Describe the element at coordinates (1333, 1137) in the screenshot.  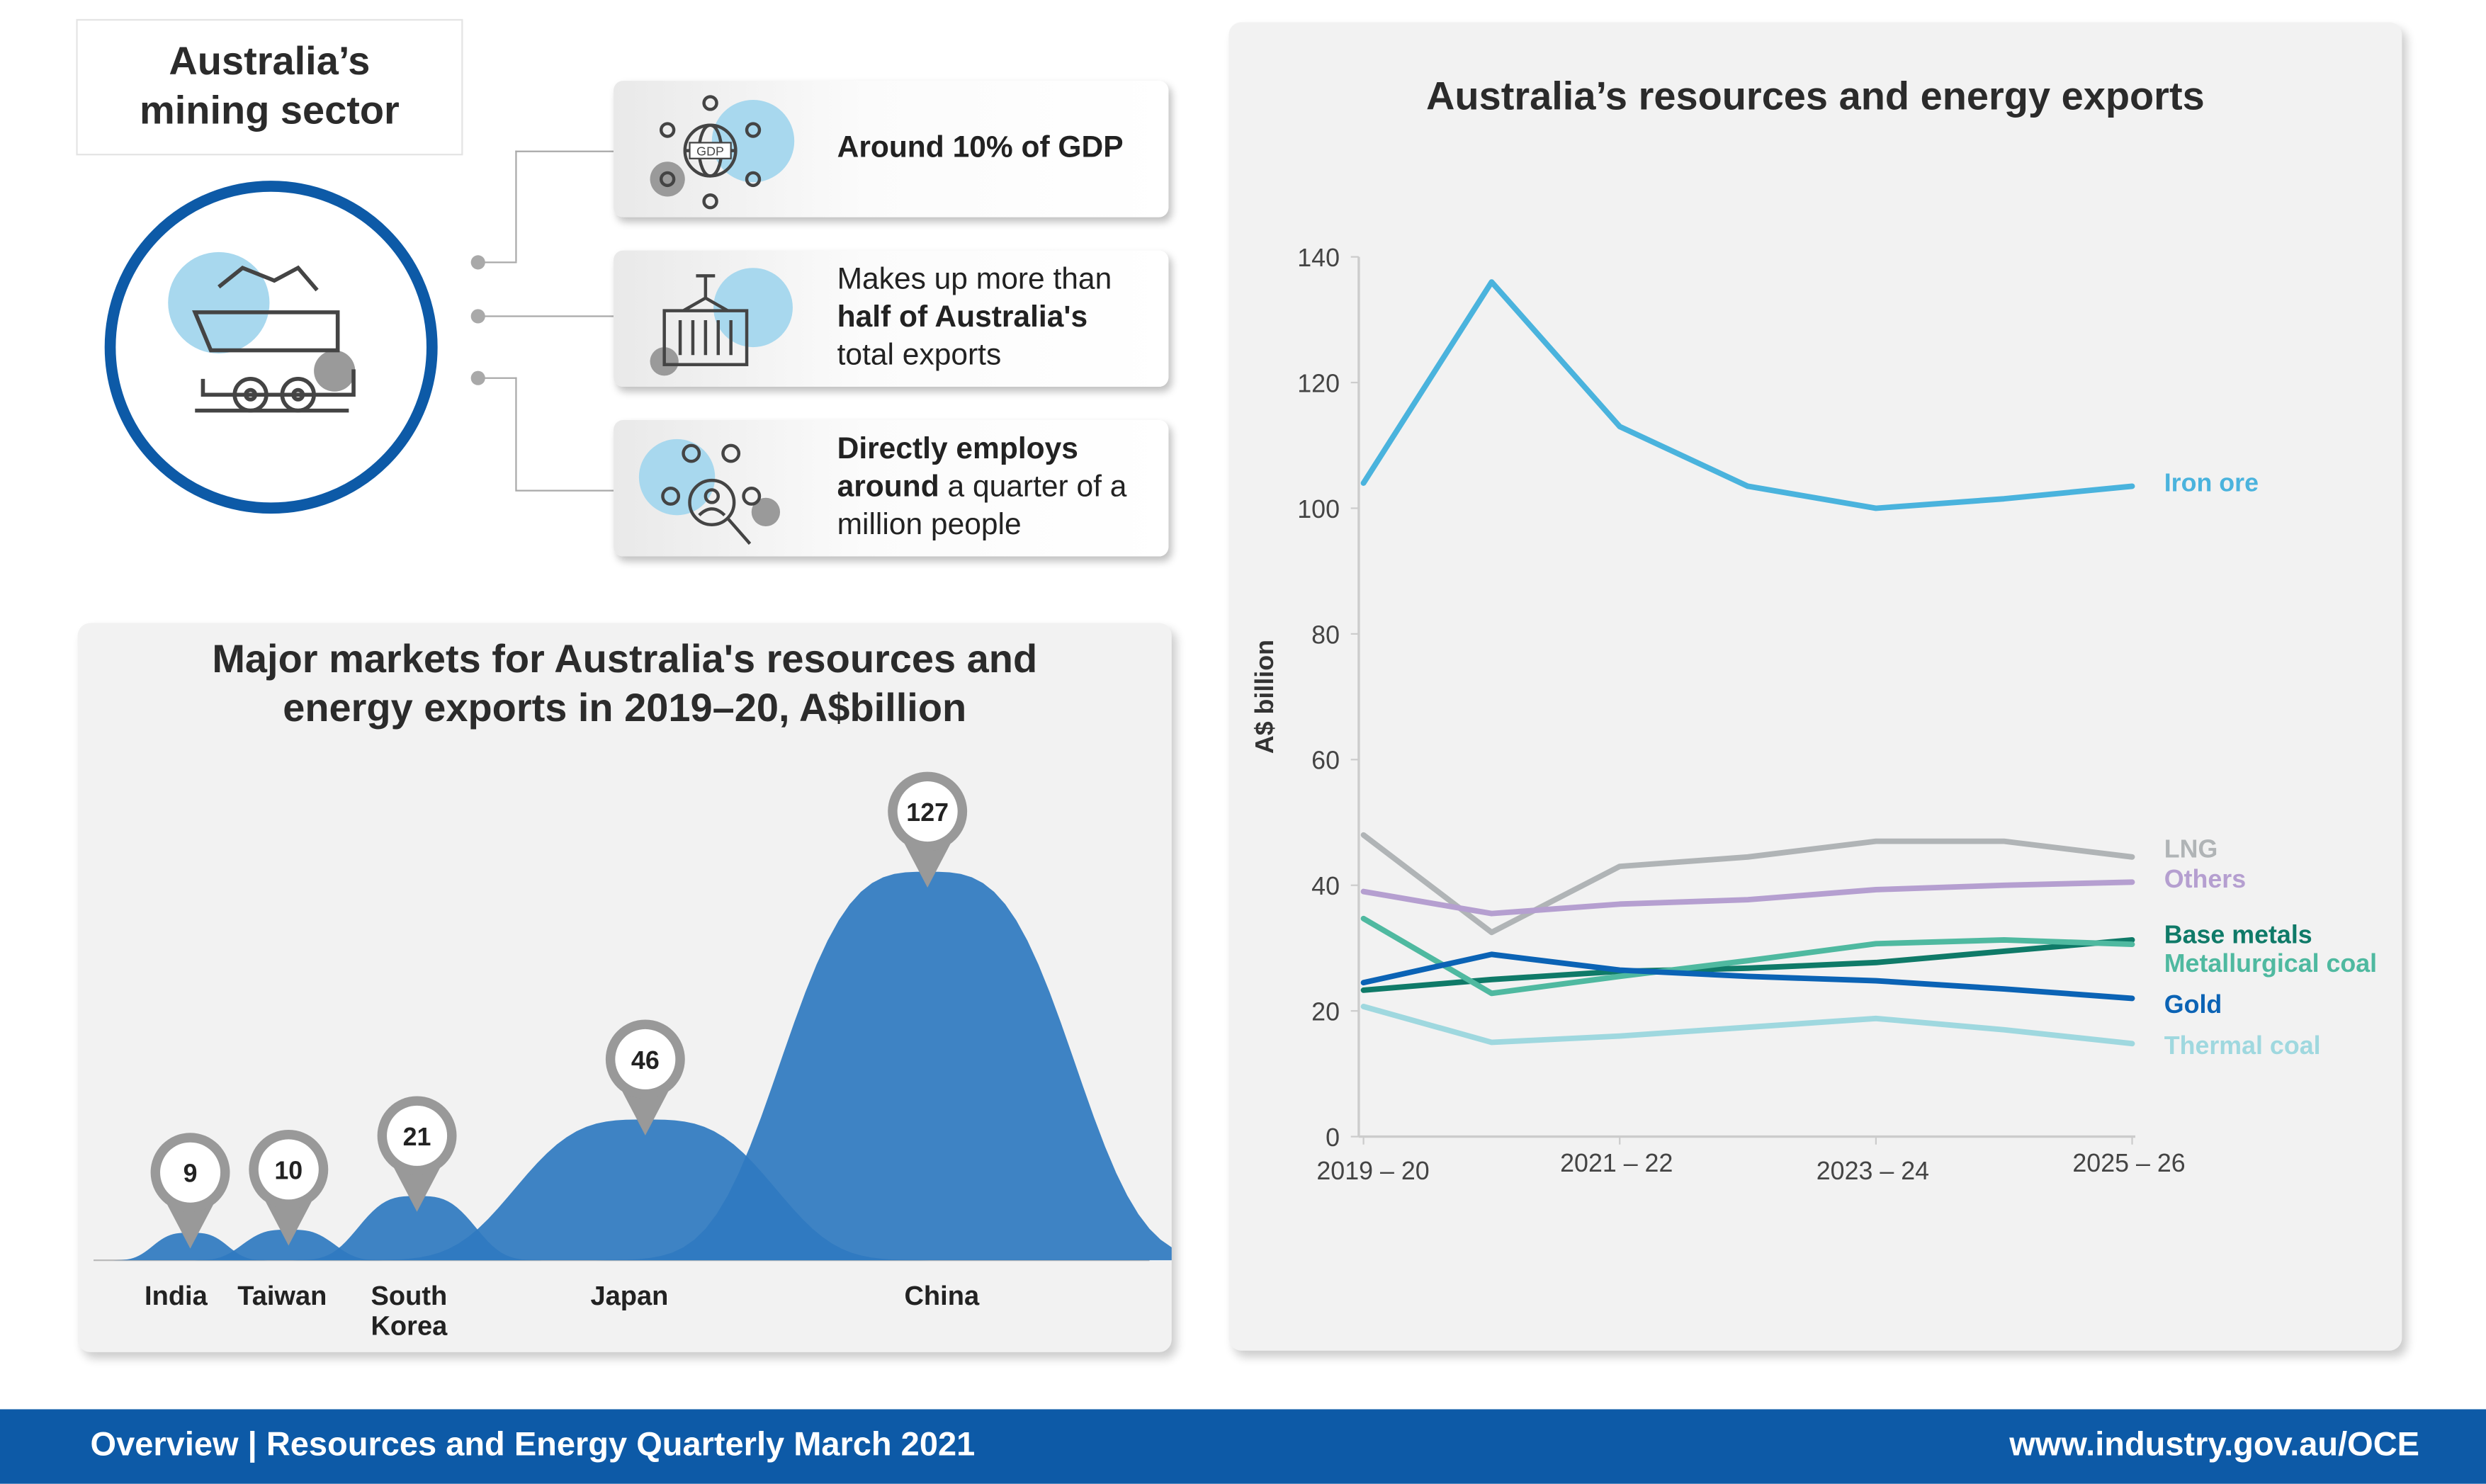
I see `y-tick-label: 0` at that location.